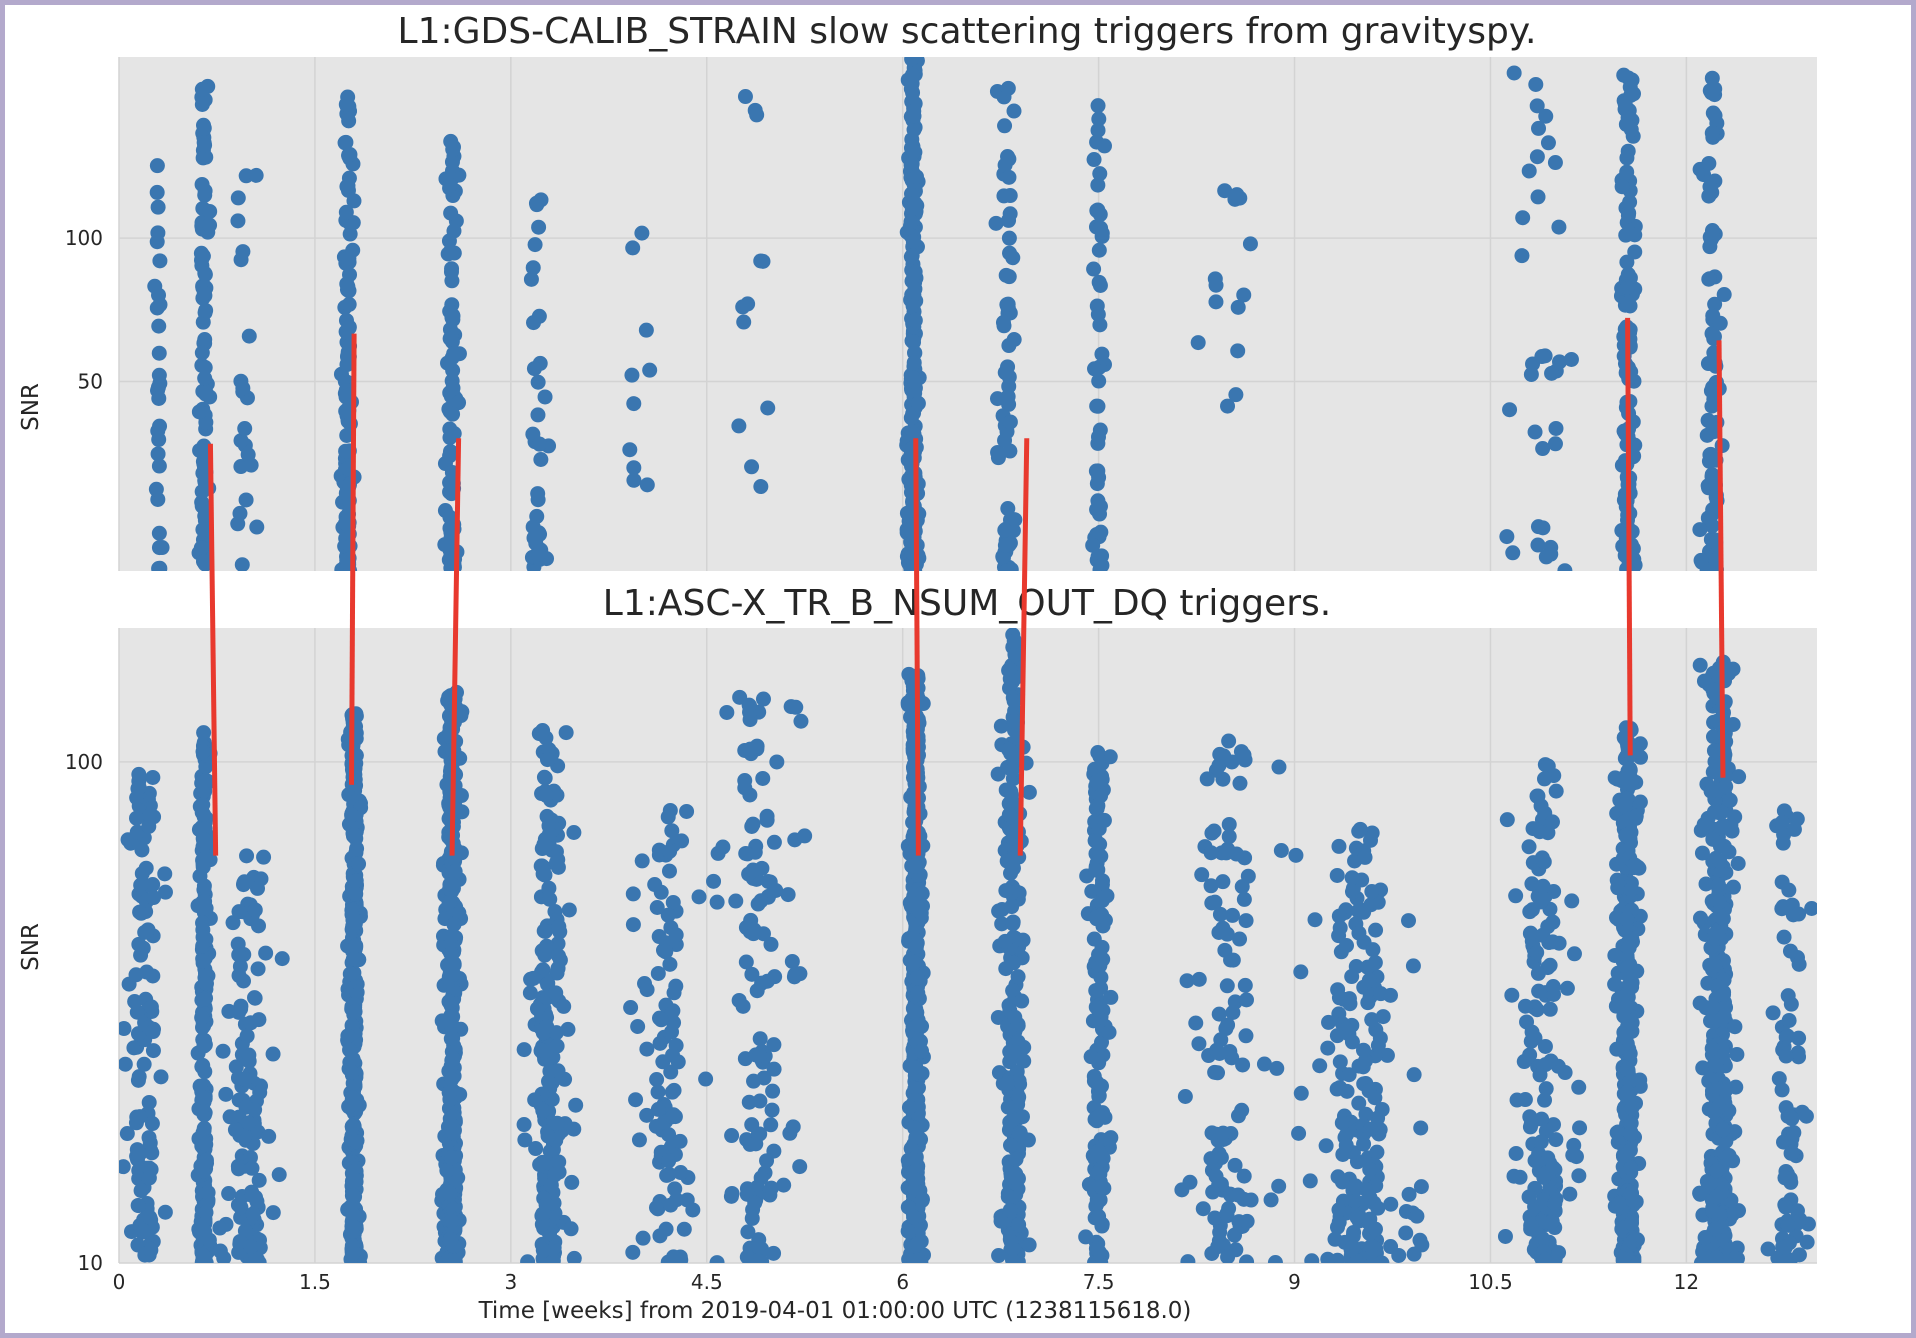 The image size is (1916, 1338). Describe the element at coordinates (84, 238) in the screenshot. I see `top-y-tick-label: 100` at that location.